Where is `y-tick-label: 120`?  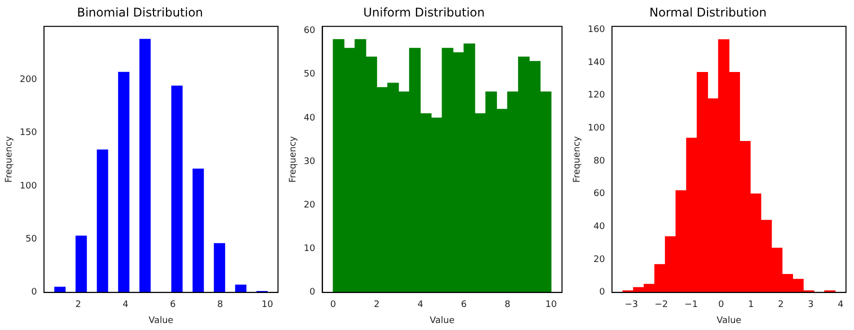 y-tick-label: 120 is located at coordinates (597, 95).